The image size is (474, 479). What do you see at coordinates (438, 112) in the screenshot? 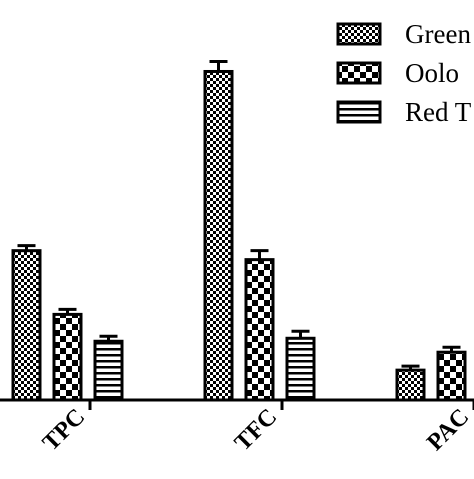
I see `legend-label-3: Red T` at bounding box center [438, 112].